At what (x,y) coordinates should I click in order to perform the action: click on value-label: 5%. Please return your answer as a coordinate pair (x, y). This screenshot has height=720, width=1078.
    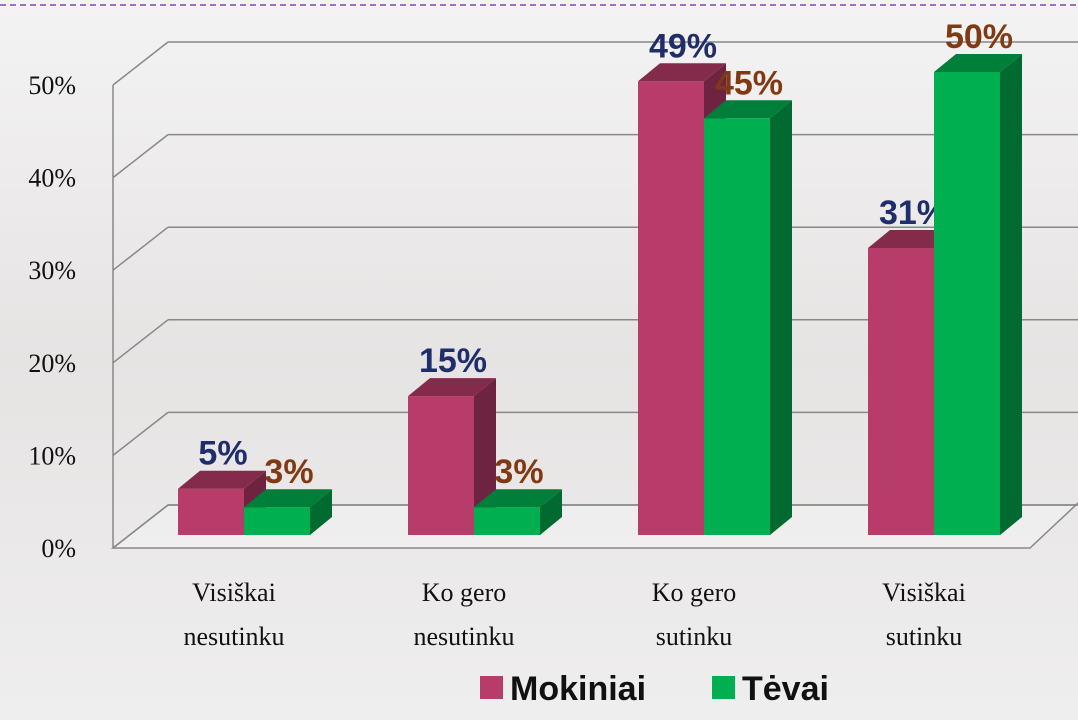
    Looking at the image, I should click on (222, 454).